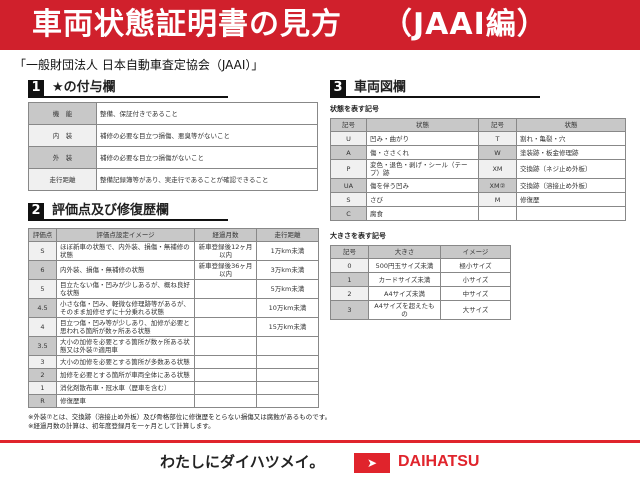 This screenshot has width=640, height=480. Describe the element at coordinates (225, 251) in the screenshot. I see `table-cell: 新車登録後12ヶ月以内` at that location.